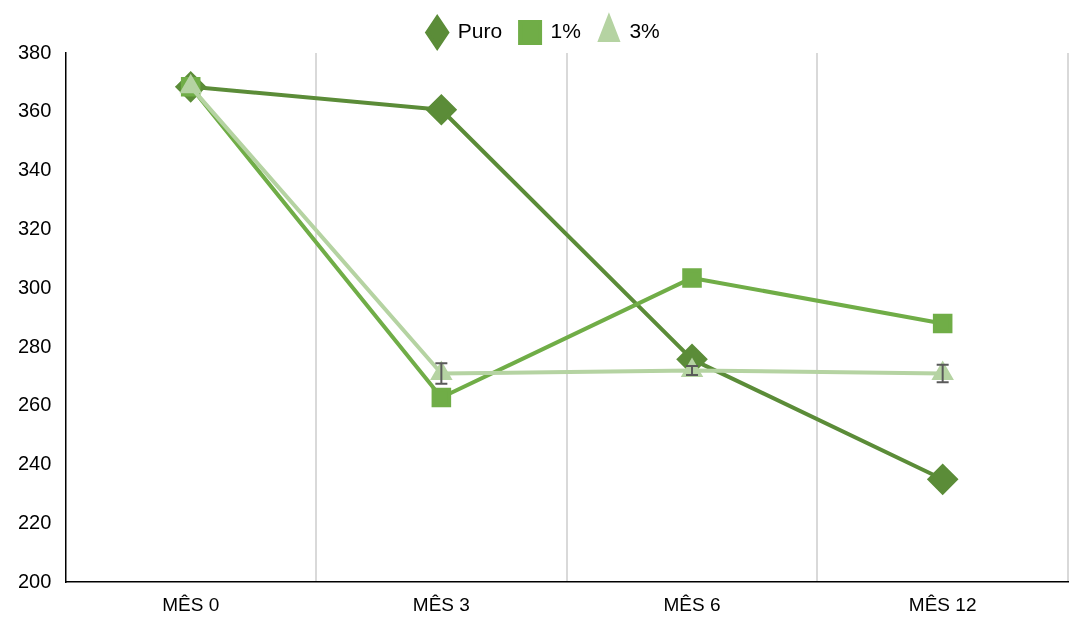 This screenshot has height=633, width=1085. Describe the element at coordinates (644, 31) in the screenshot. I see `legend-label: 3%` at that location.